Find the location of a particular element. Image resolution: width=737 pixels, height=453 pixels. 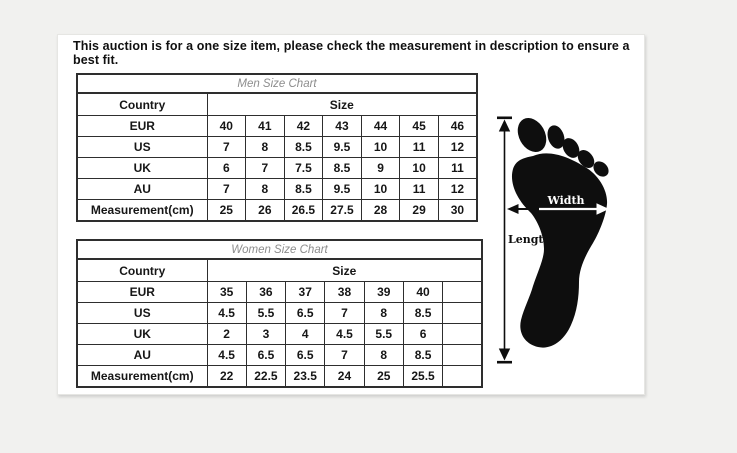

women_chart-size-value: 25.5 is located at coordinates (423, 376).